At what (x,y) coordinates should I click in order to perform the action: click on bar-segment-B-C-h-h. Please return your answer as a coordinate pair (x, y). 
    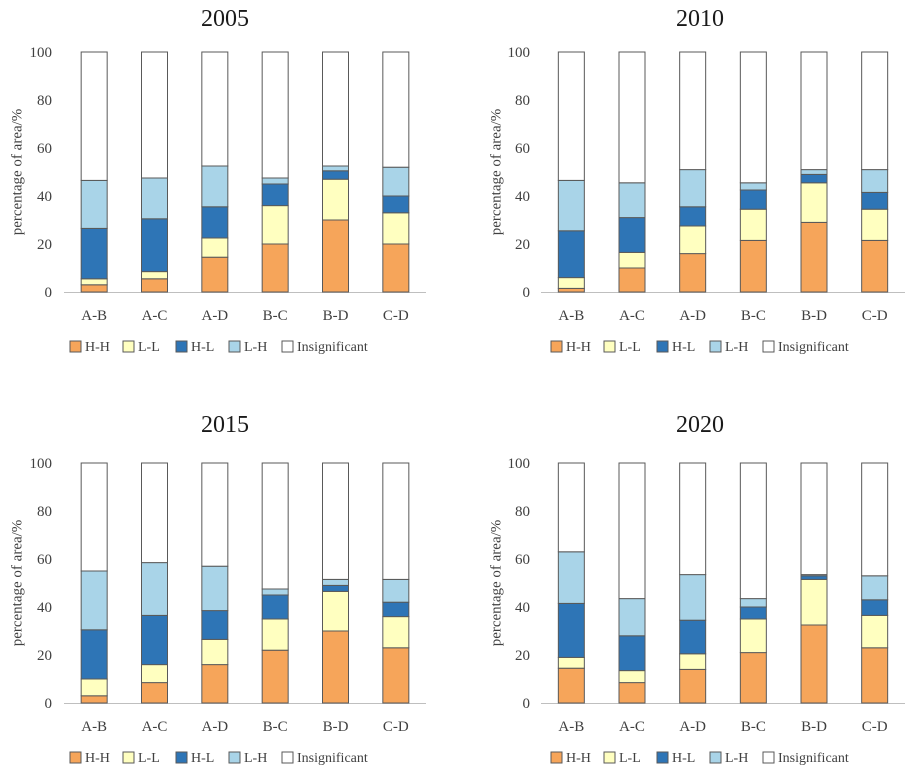
    Looking at the image, I should click on (275, 268).